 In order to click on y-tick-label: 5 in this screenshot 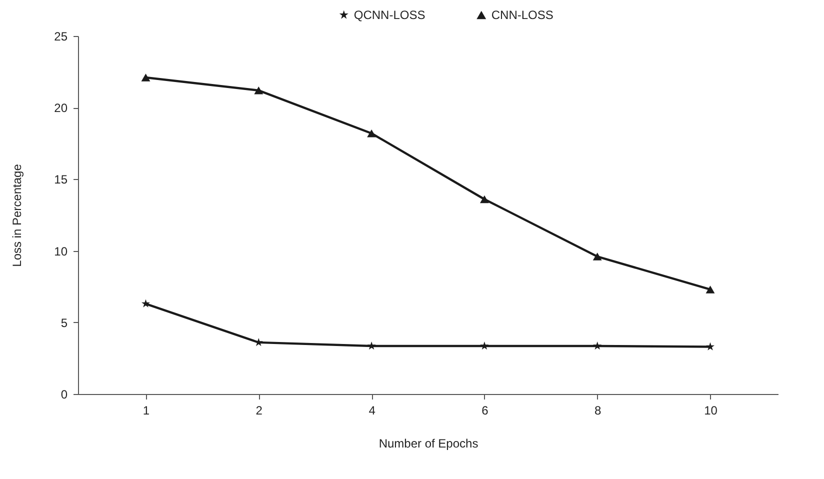, I will do `click(64, 323)`.